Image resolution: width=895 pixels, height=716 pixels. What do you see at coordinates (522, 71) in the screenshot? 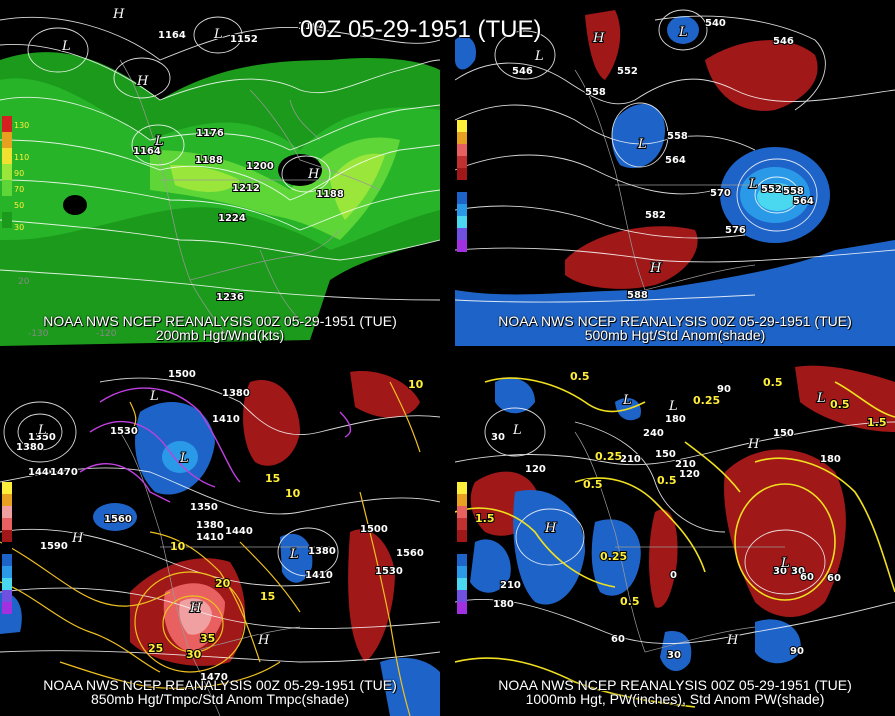
I see `contour-label: 546` at bounding box center [522, 71].